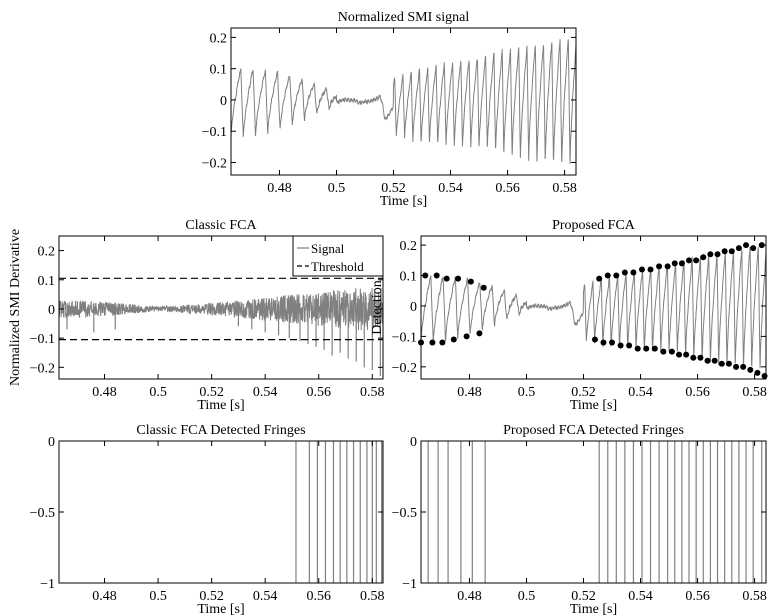 The width and height of the screenshot is (771, 616). Describe the element at coordinates (221, 225) in the screenshot. I see `chart-title: Classic FCA` at that location.